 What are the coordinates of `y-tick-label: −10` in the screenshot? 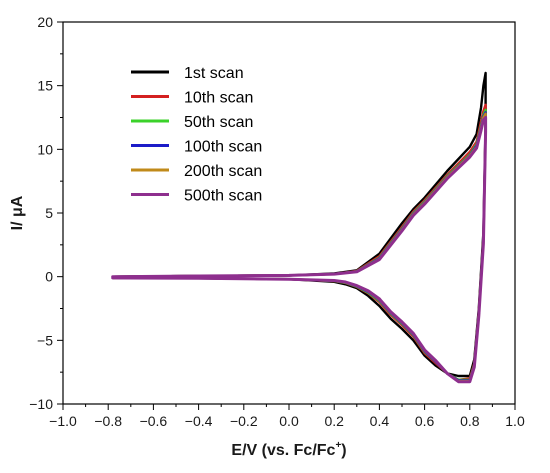 It's located at (41, 404).